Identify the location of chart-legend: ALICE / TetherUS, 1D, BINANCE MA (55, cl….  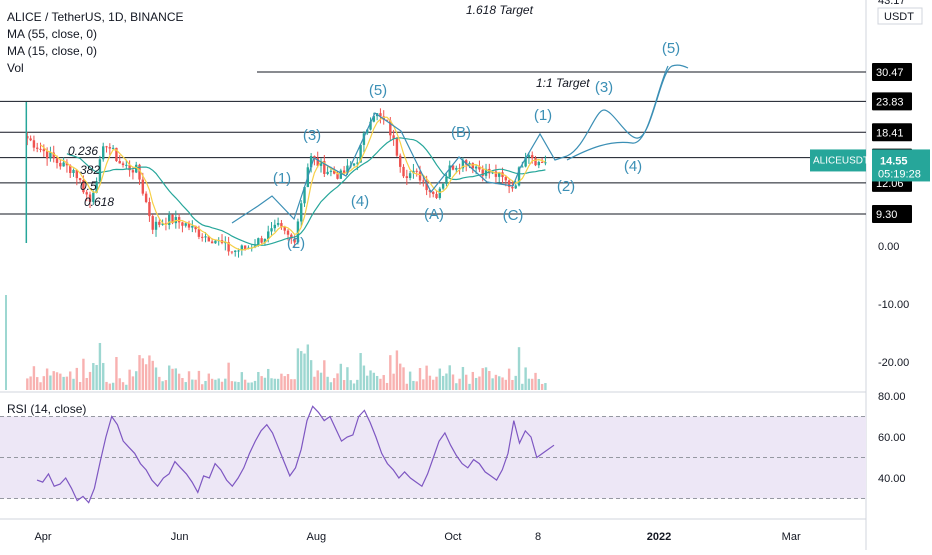
(95, 43).